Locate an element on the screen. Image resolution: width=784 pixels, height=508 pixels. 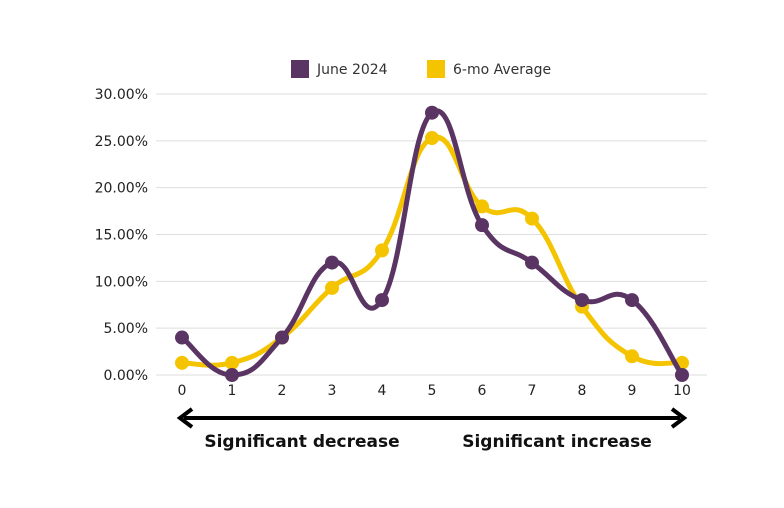
y-tick-label: 15.00% is located at coordinates (121, 236).